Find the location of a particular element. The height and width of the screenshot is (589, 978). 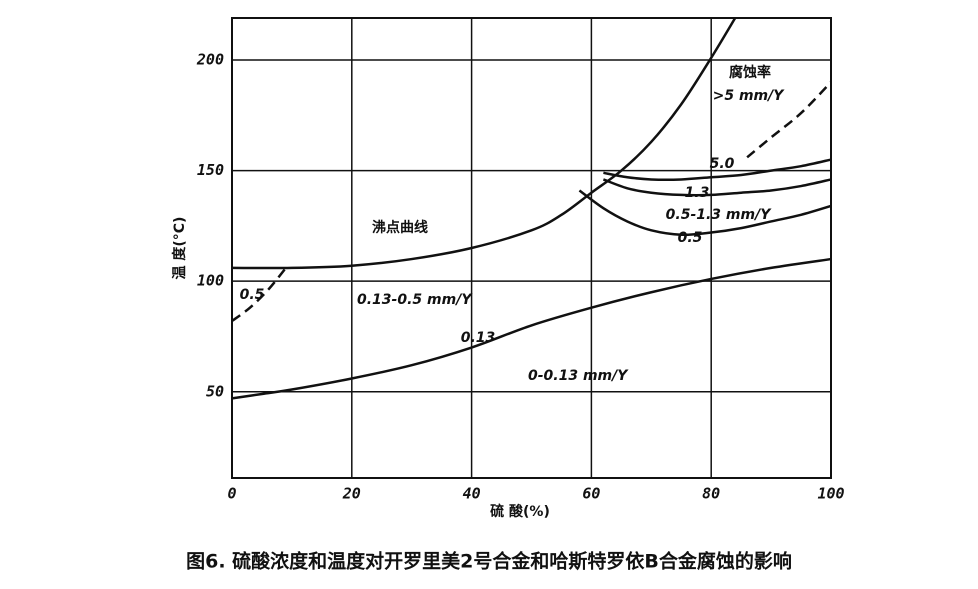

x-tick-label: 0 is located at coordinates (231, 494).